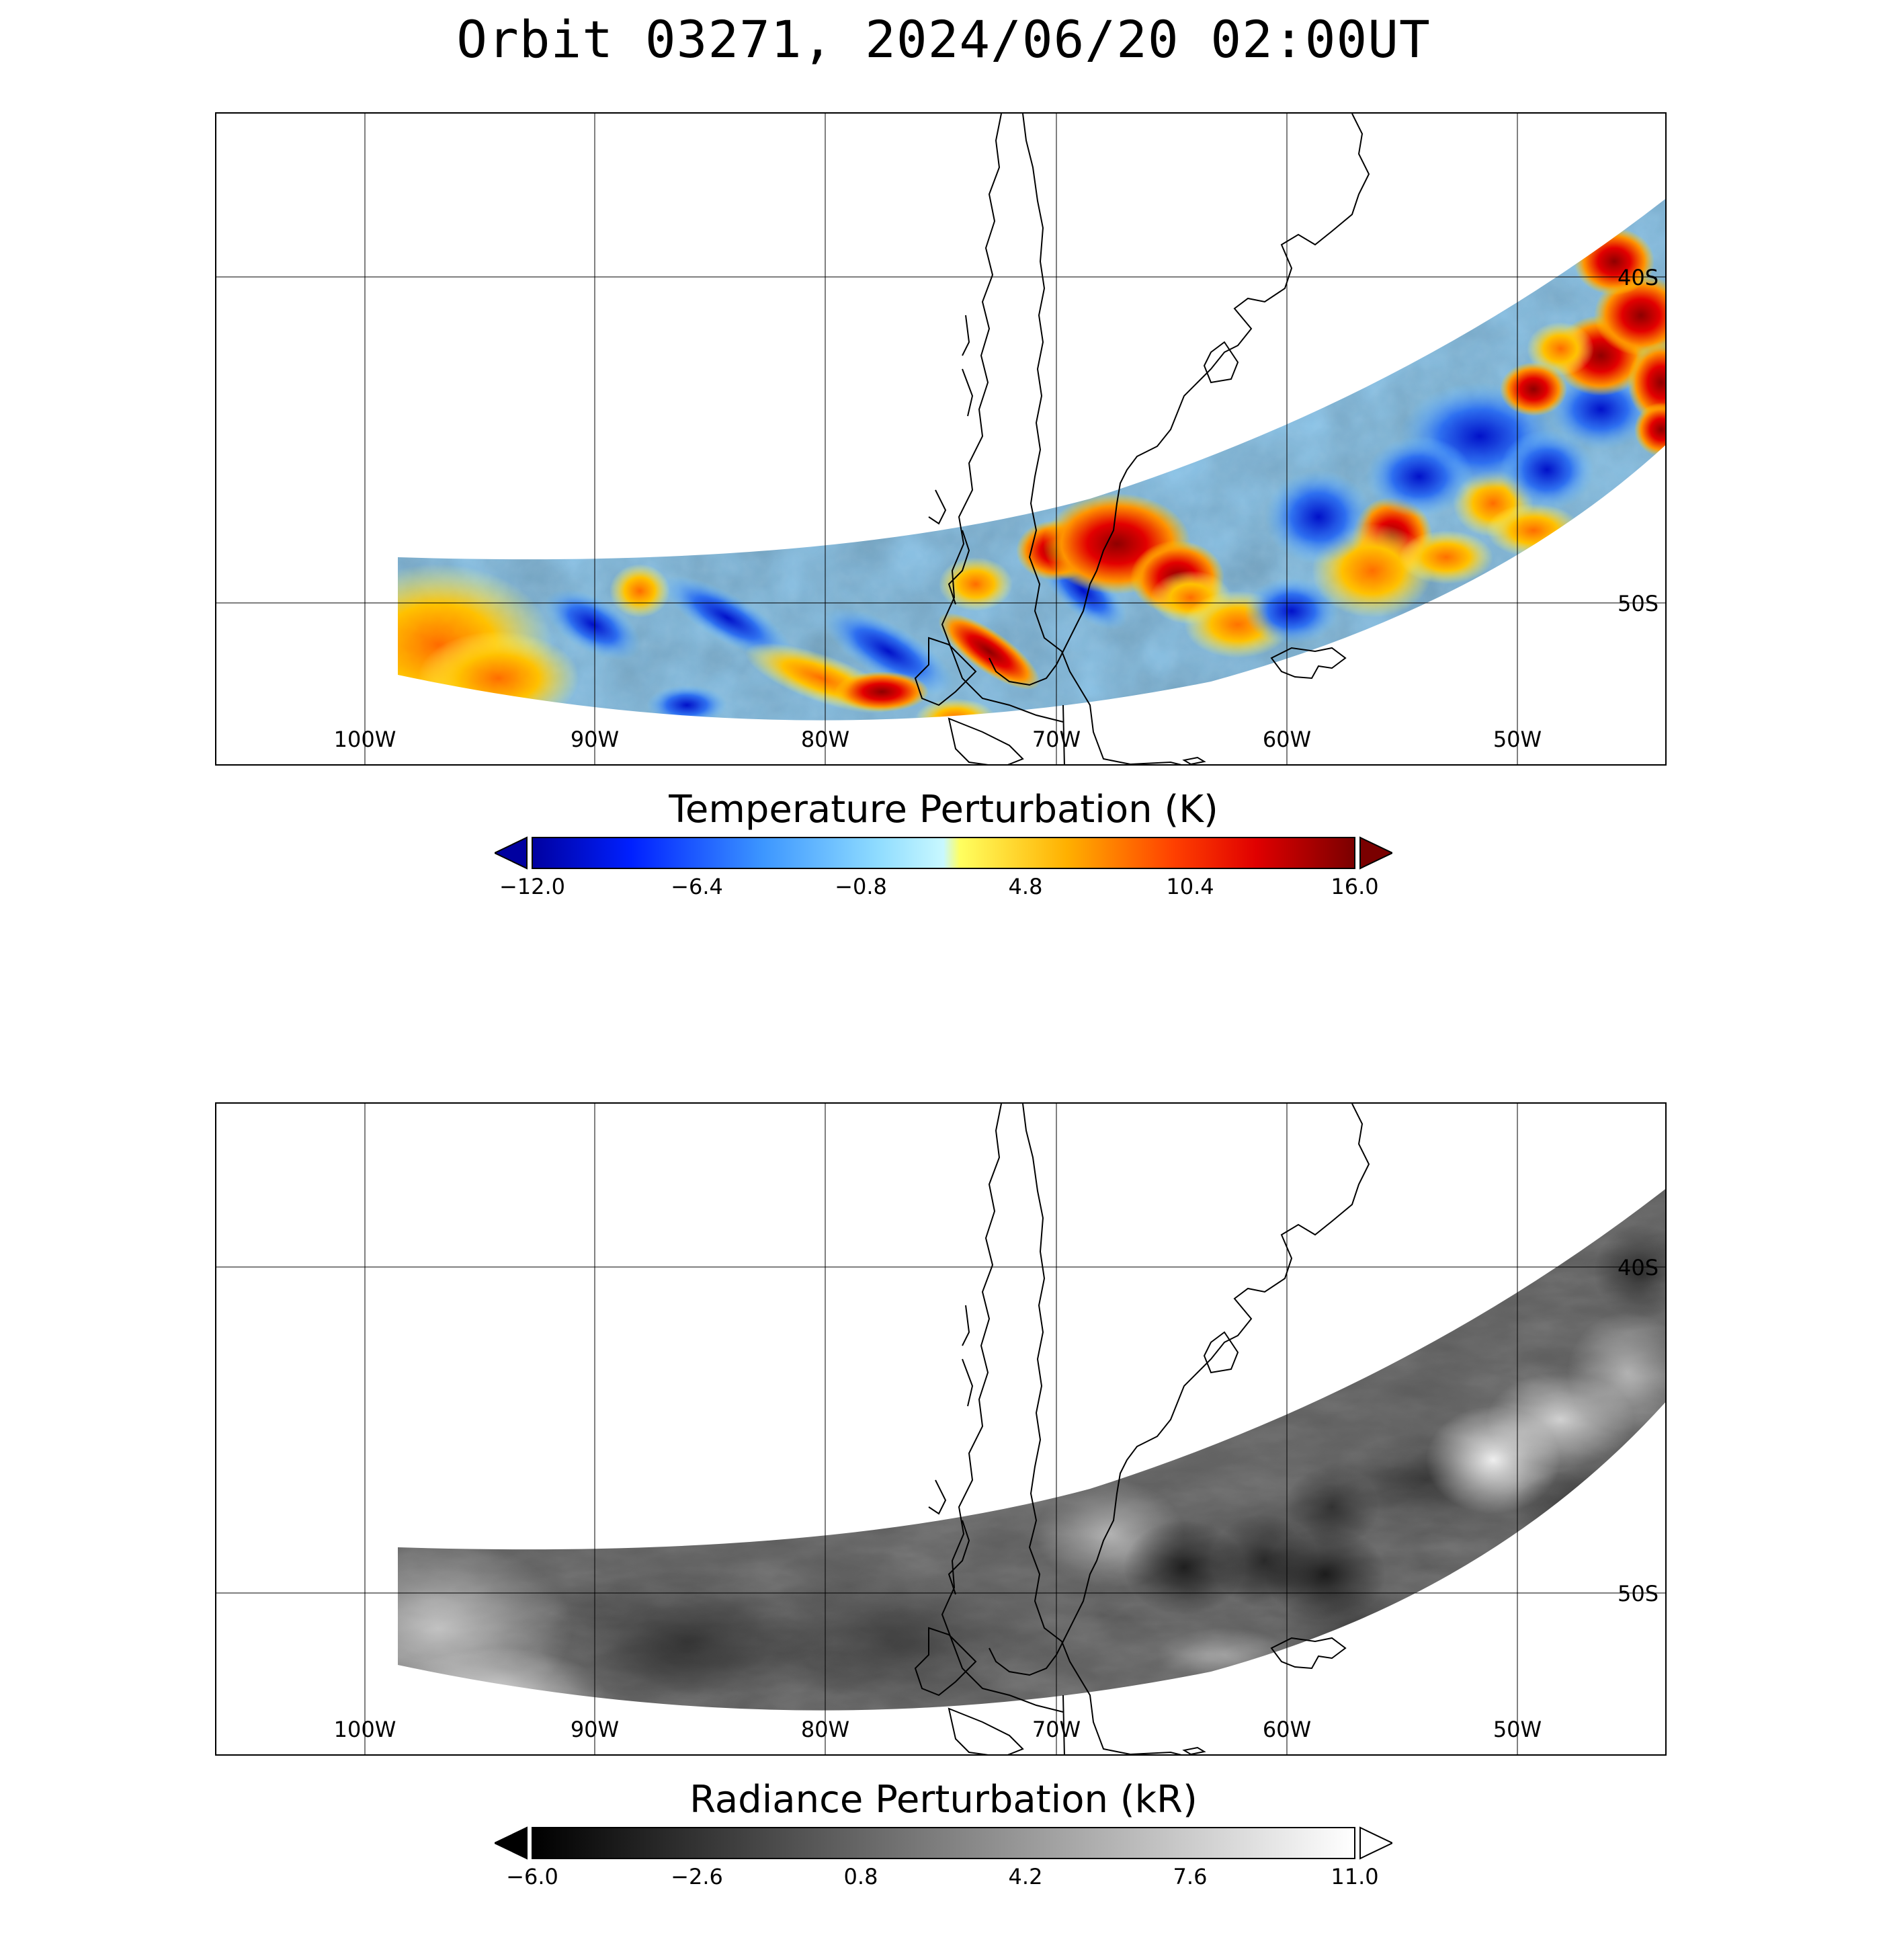  Describe the element at coordinates (944, 809) in the screenshot. I see `temperature-colorbar-title: Temperature Perturbation (K)` at that location.